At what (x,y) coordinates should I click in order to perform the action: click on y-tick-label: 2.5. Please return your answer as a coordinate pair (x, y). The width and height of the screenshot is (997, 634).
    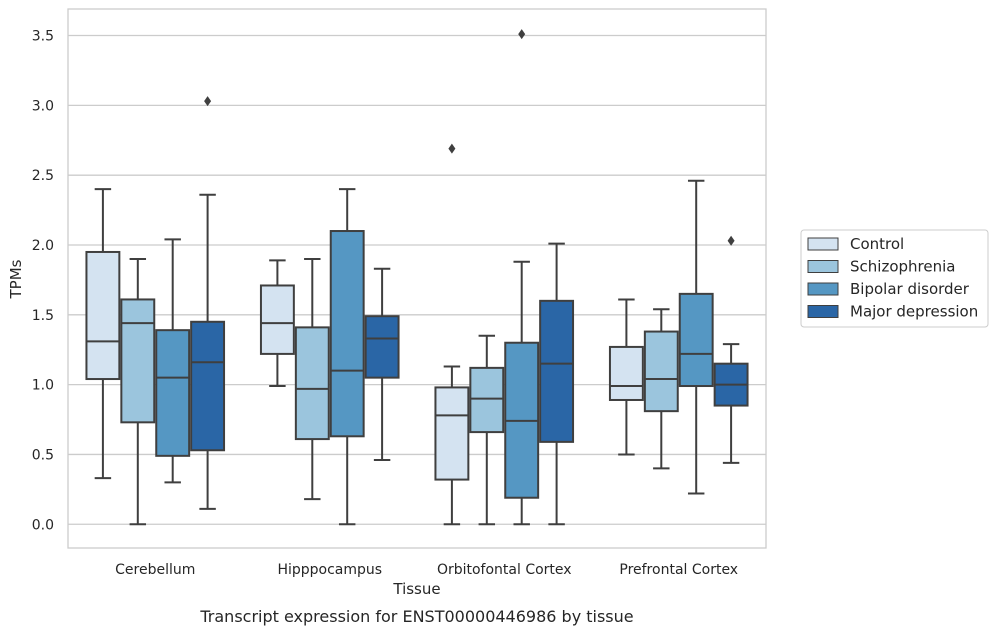
    Looking at the image, I should click on (43, 176).